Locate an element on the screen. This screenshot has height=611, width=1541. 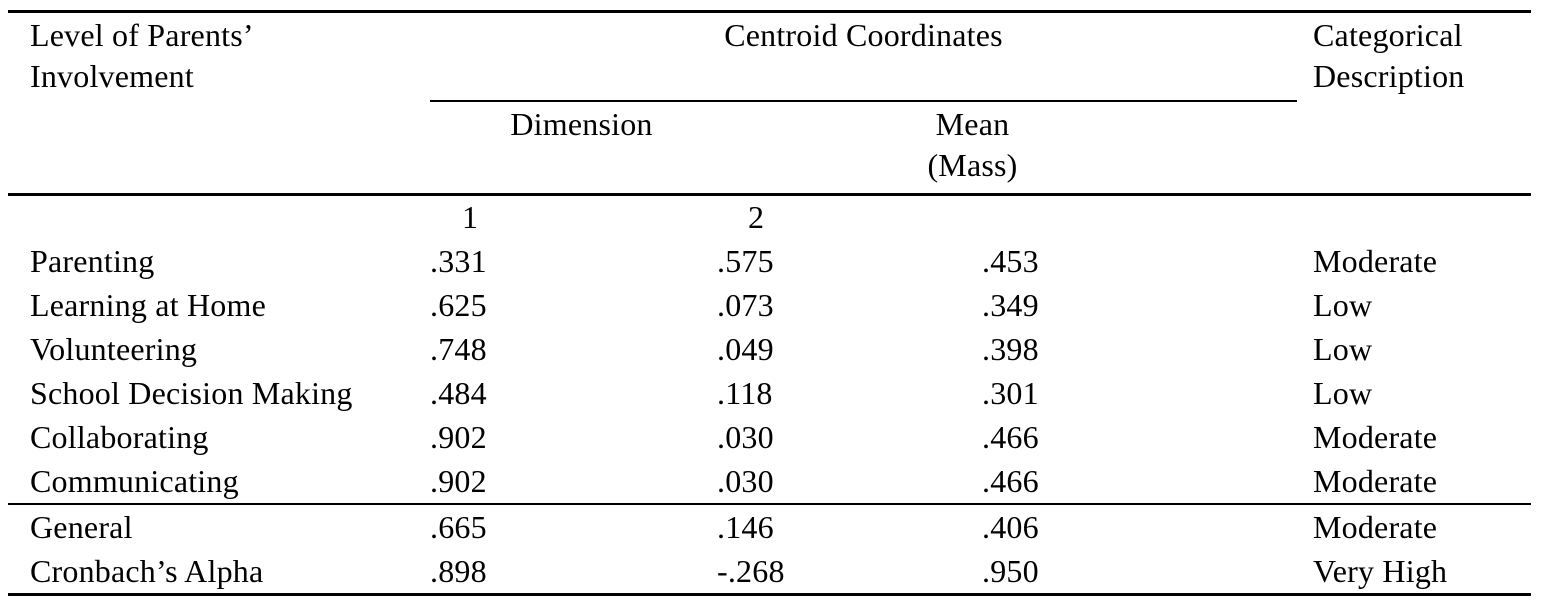
row-label: School Decision Making is located at coordinates (191, 393).